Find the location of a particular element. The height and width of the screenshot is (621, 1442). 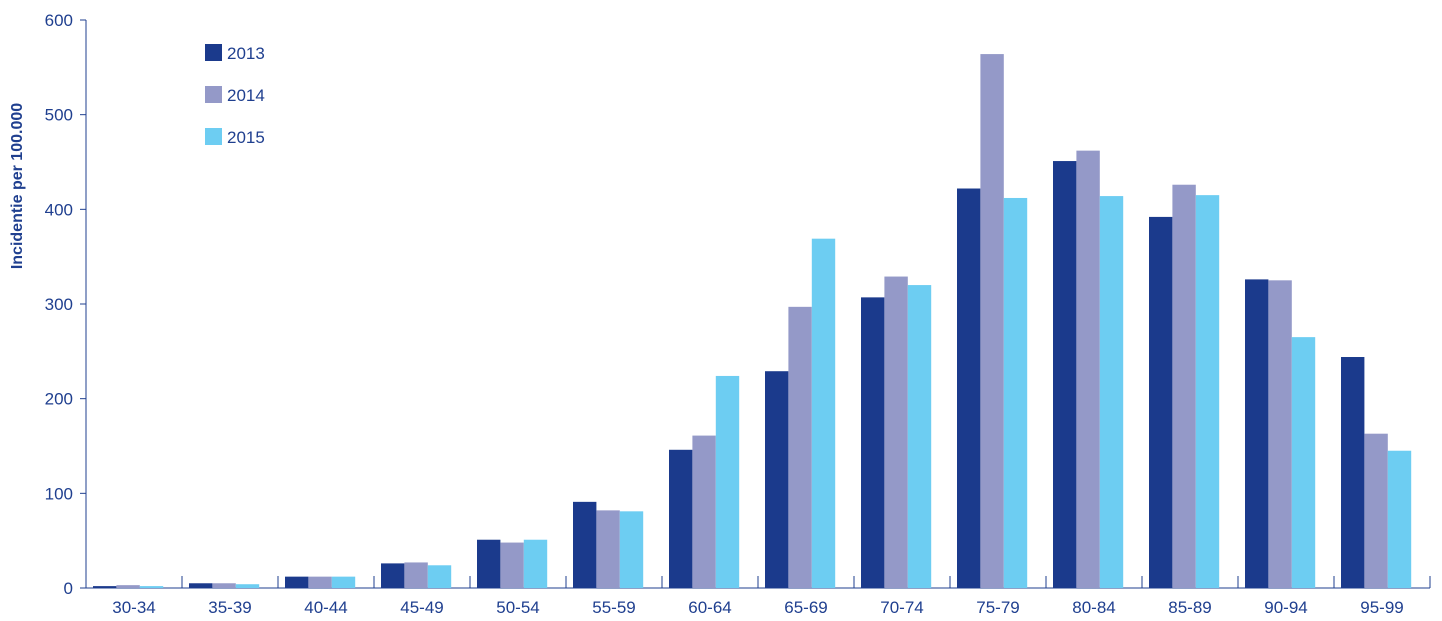

x-tick-label: 35-39 is located at coordinates (229, 607).